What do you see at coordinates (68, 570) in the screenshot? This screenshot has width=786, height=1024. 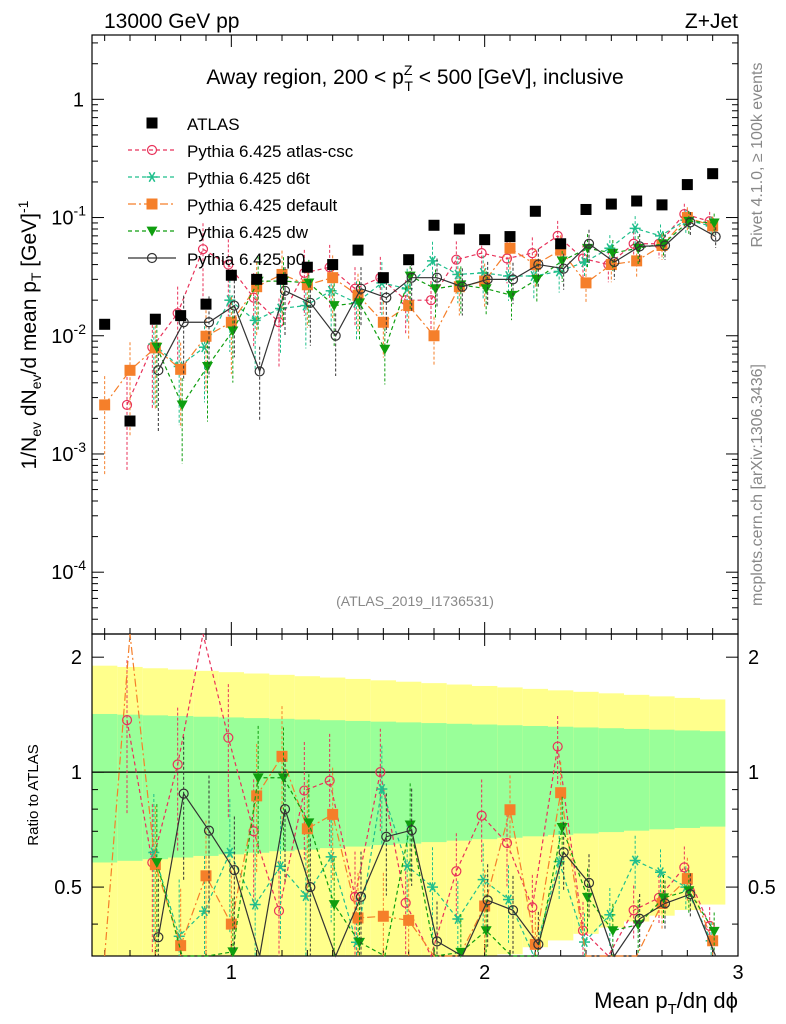 I see `y-tick-label: 10⁻⁴` at bounding box center [68, 570].